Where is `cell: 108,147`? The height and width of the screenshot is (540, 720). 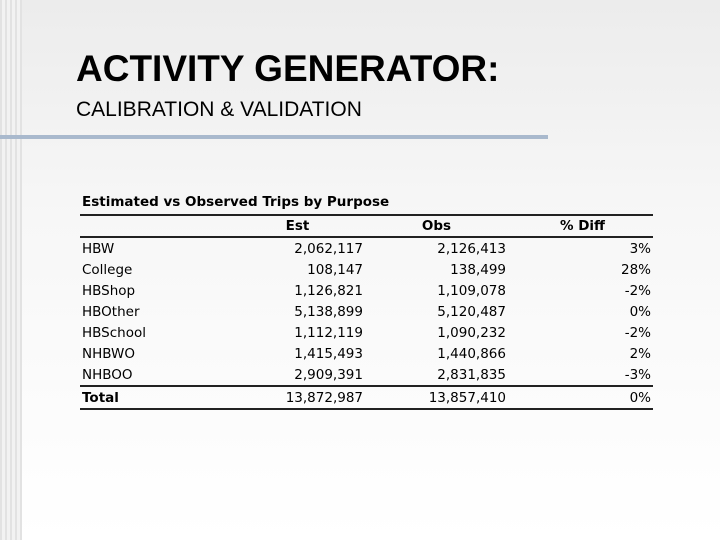 cell: 108,147 is located at coordinates (335, 269).